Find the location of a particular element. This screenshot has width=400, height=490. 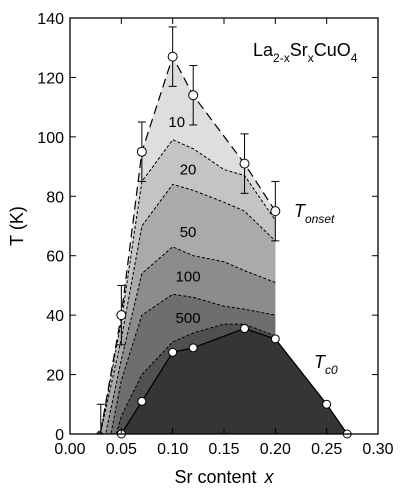

contour-label-10: 10 is located at coordinates (176, 122).